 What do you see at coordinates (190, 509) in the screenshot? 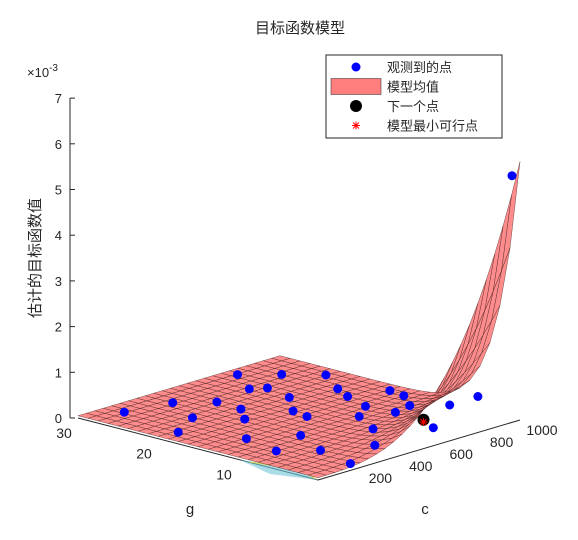
I see `g-axis-label: g` at bounding box center [190, 509].